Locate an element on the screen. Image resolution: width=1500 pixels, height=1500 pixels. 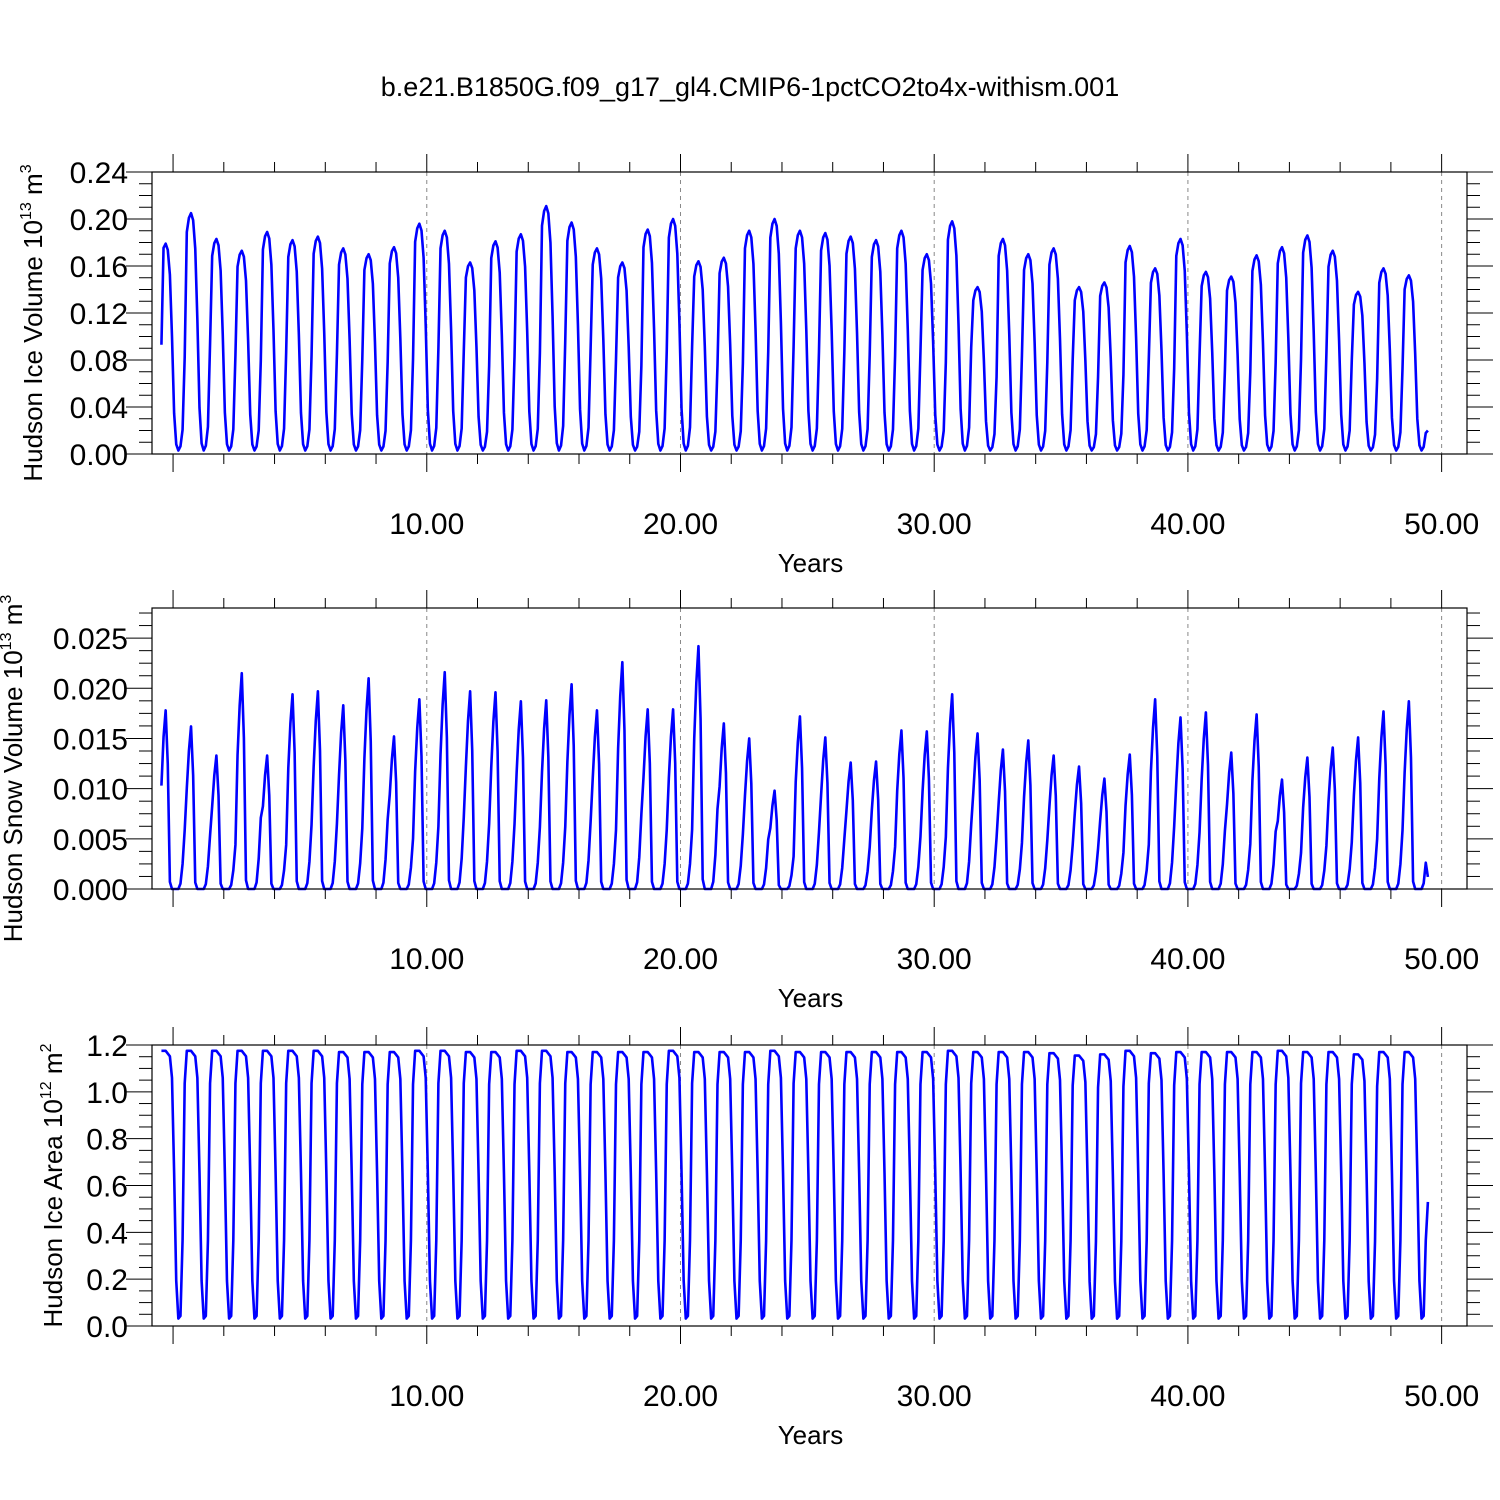
y-tick-label: 0.005 is located at coordinates (90, 840).